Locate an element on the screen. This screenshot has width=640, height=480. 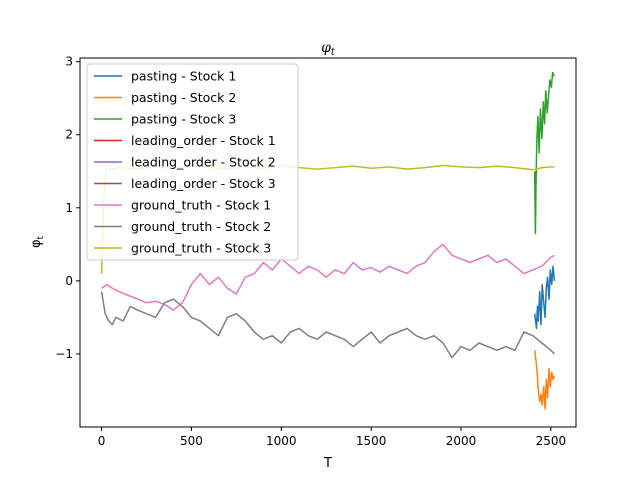
legend-label-9: ground_truth - Stock 3 is located at coordinates (201, 248).